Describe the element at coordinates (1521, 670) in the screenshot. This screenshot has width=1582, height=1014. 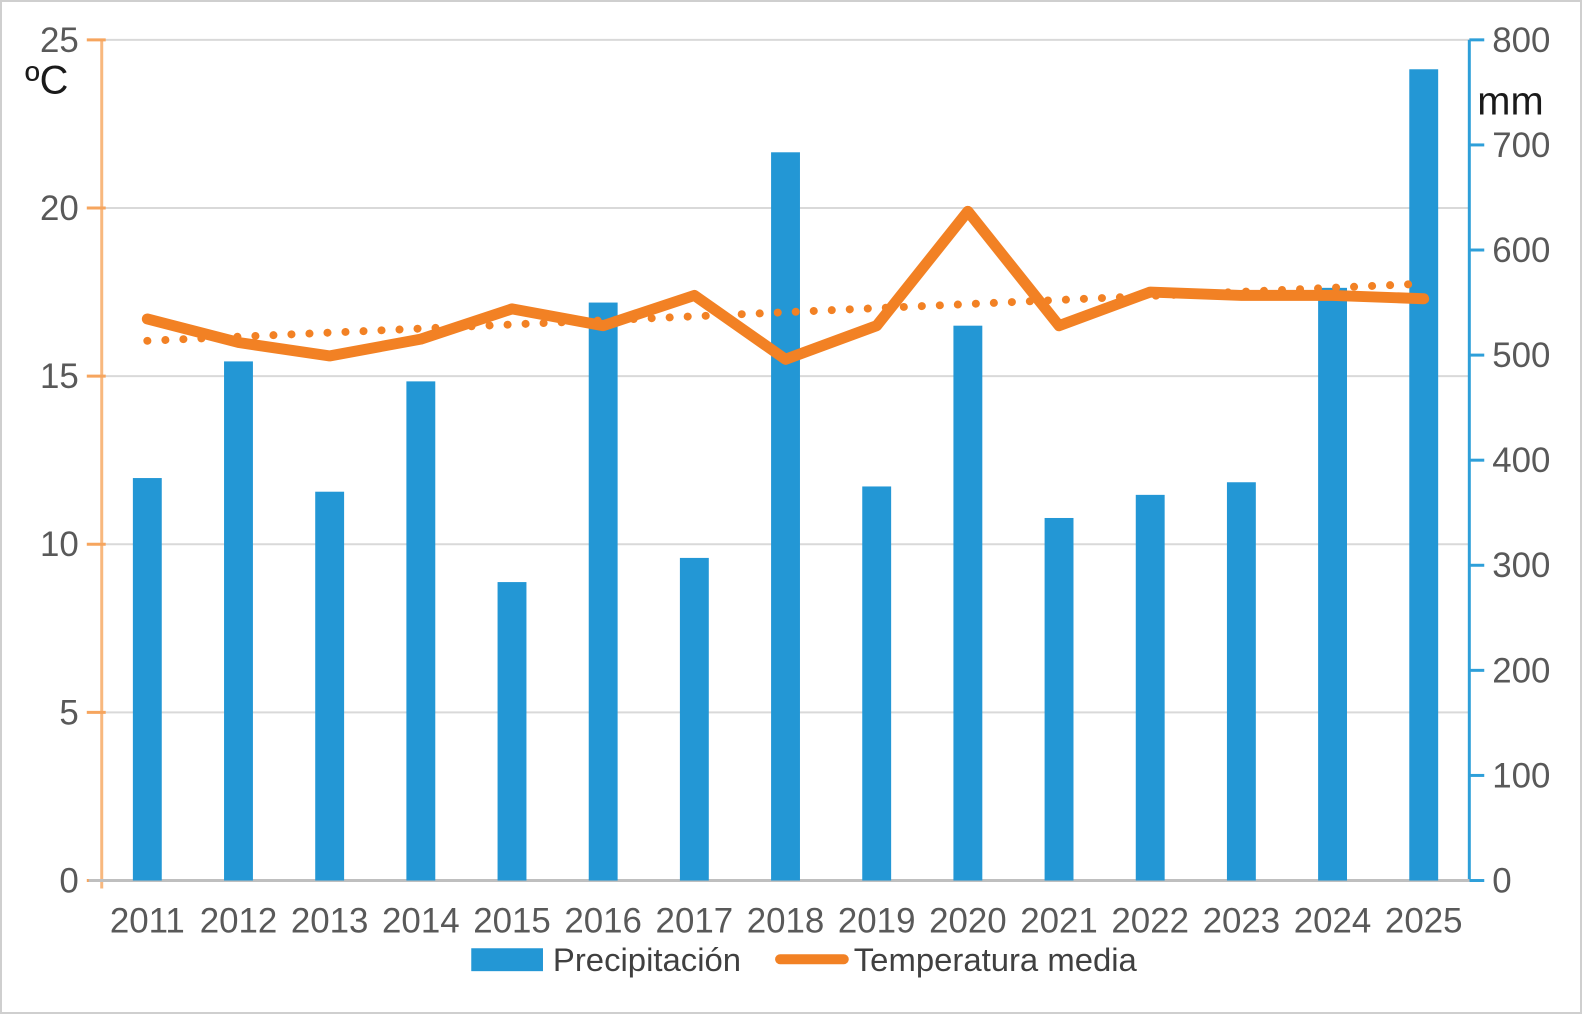
I see `right-axis-tick-label: 200` at that location.